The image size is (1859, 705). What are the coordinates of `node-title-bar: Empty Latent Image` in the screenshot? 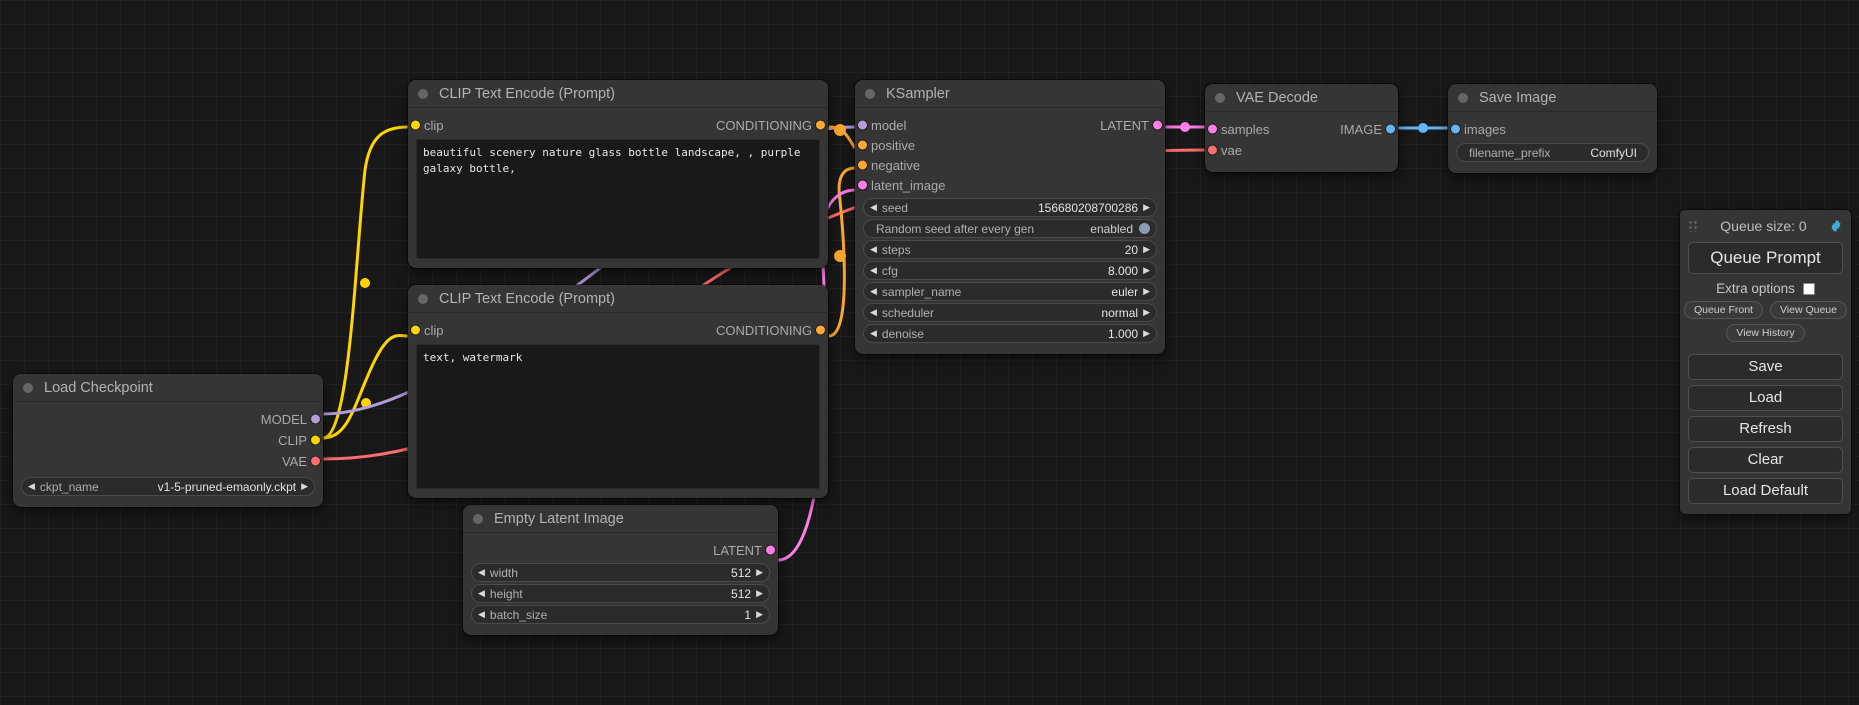 It's located at (620, 519).